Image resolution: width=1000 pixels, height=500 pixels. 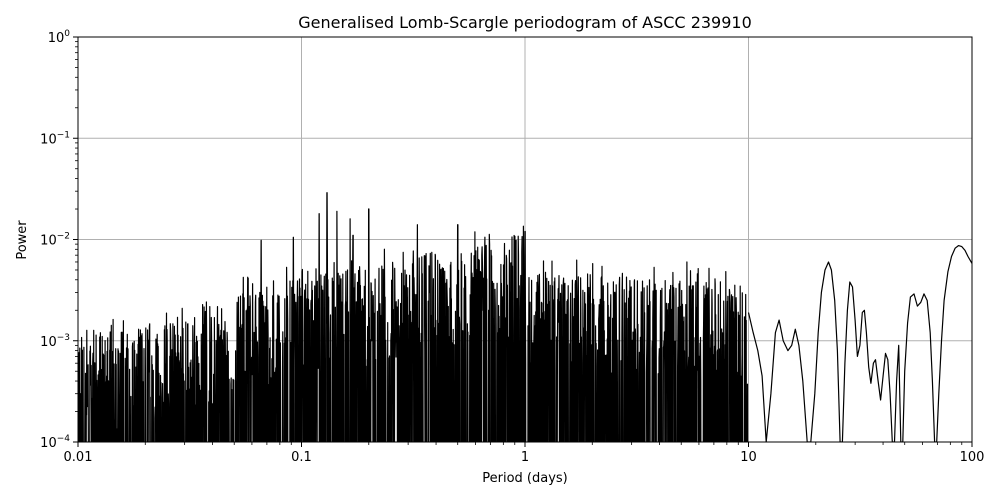 I want to click on x-tick-label: 10, so click(x=748, y=457).